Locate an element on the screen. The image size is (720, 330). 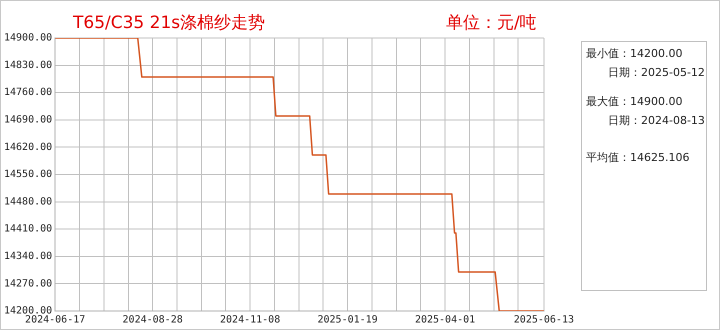
y-tick-label: 14900.00 is located at coordinates (28, 38).